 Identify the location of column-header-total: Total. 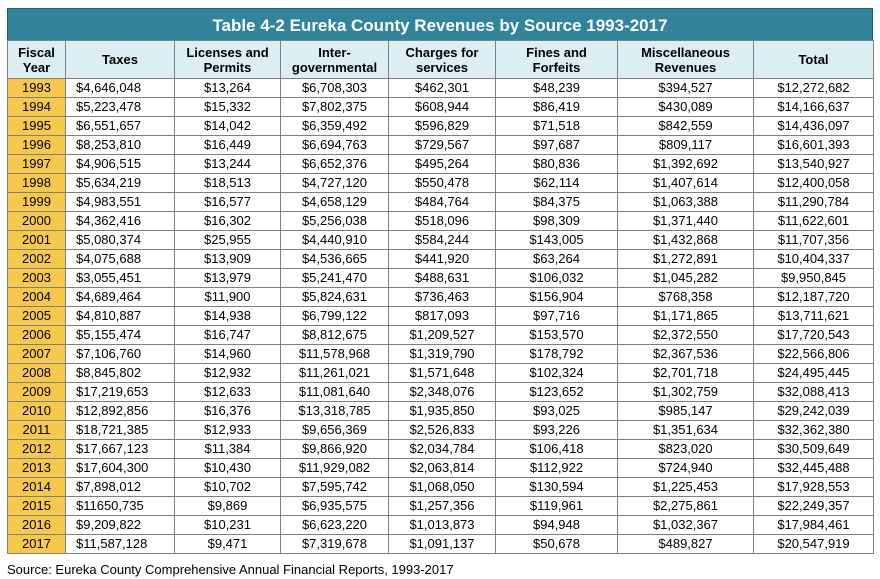
(813, 59).